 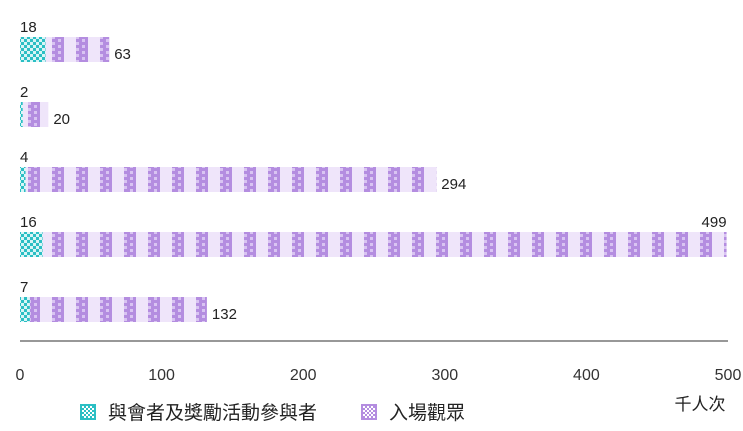 What do you see at coordinates (427, 413) in the screenshot?
I see `legend-label-visitors: 入場觀眾` at bounding box center [427, 413].